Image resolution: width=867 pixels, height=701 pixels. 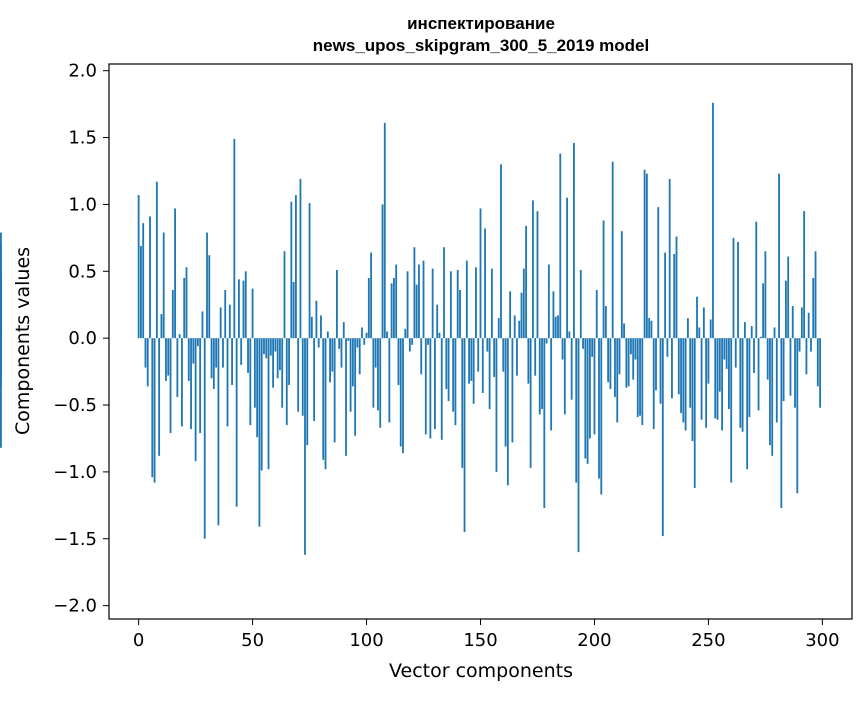 What do you see at coordinates (23, 341) in the screenshot?
I see `y-axis-label: Components values` at bounding box center [23, 341].